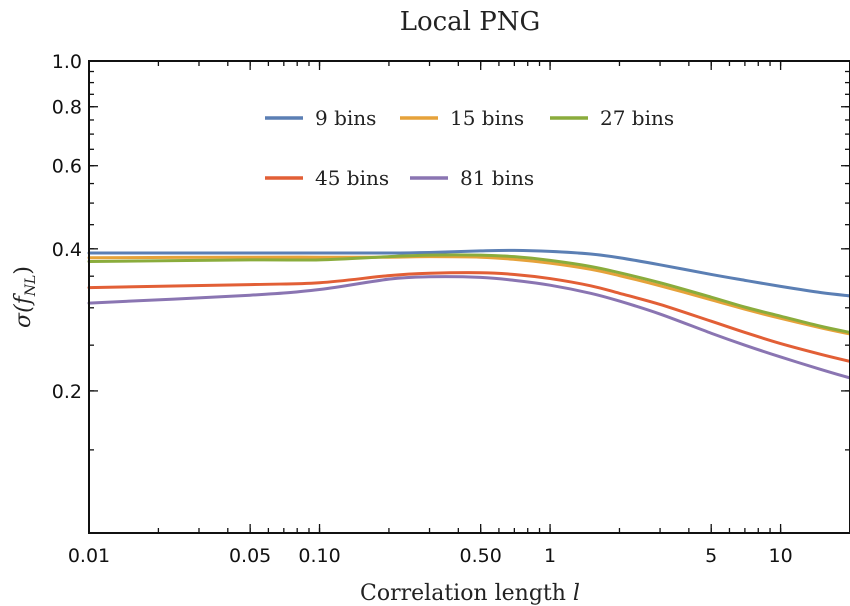  I want to click on x-tick-label: 5, so click(711, 556).